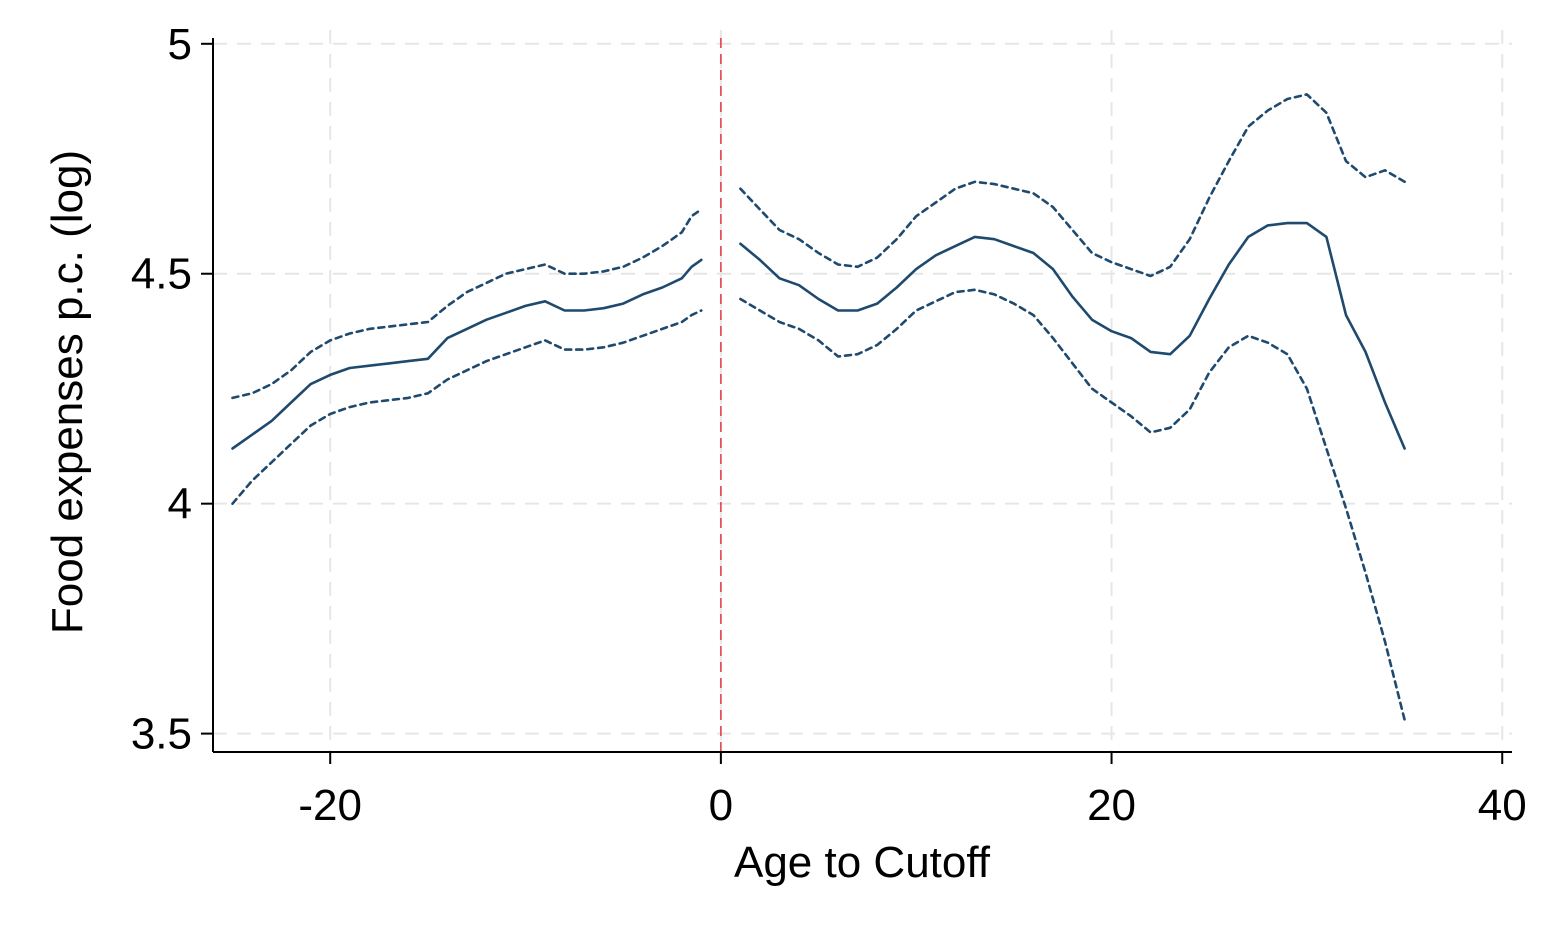  I want to click on x-tick-label: 0, so click(721, 805).